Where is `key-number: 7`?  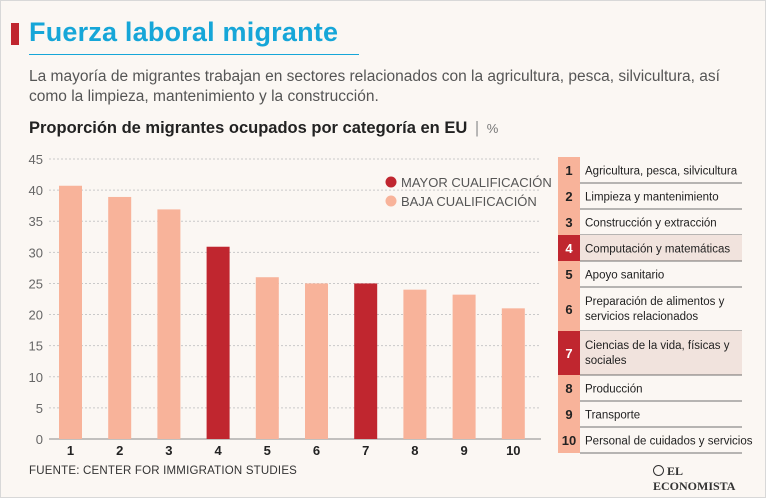 key-number: 7 is located at coordinates (568, 353).